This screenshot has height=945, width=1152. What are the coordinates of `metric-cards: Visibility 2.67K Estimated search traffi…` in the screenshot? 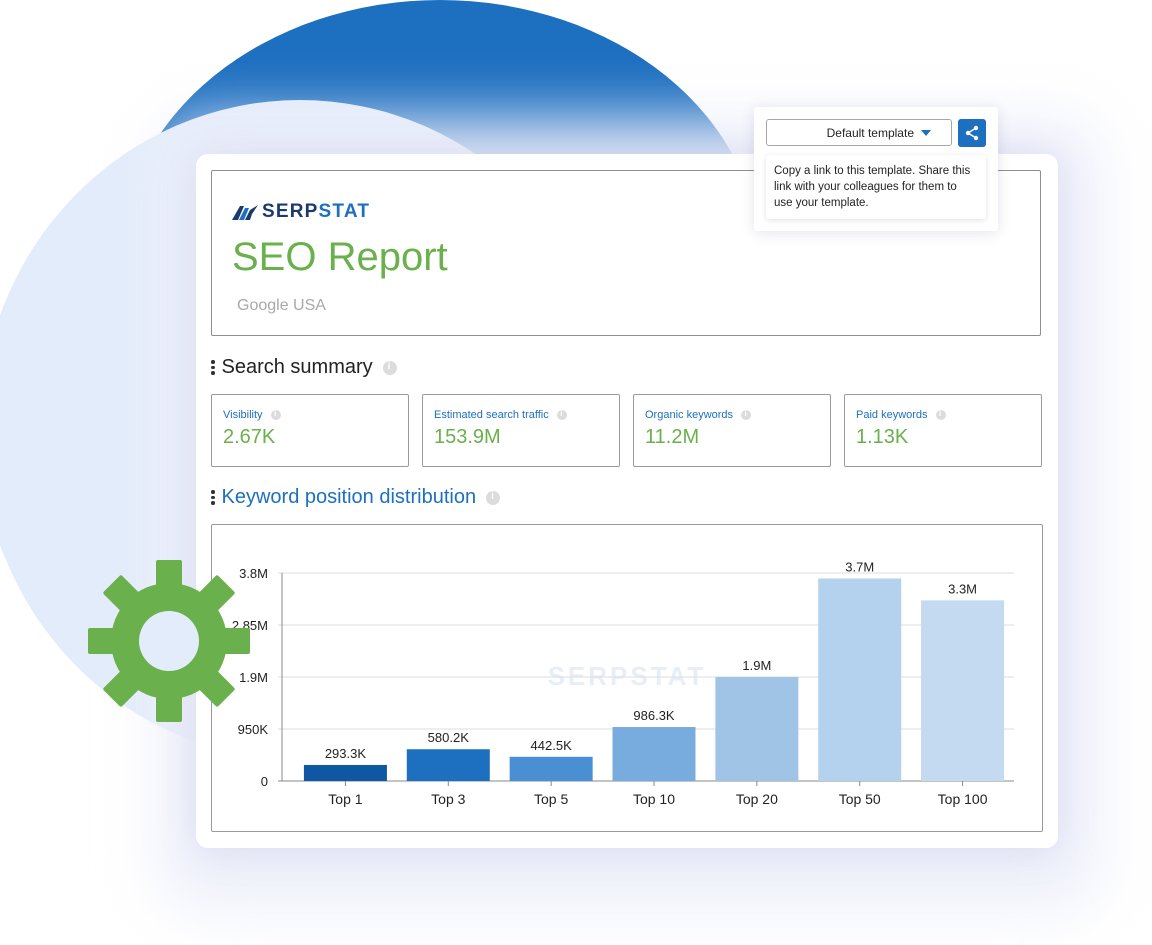 It's located at (626, 430).